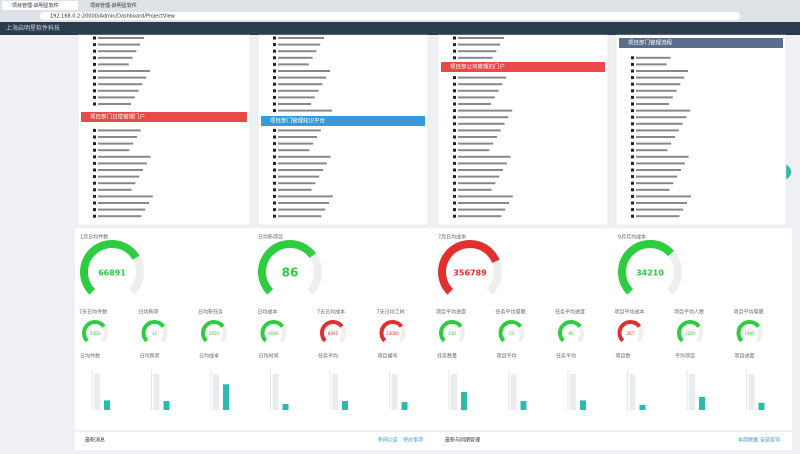 The height and width of the screenshot is (454, 800). I want to click on mini-chart-label: 日均成本, so click(209, 356).